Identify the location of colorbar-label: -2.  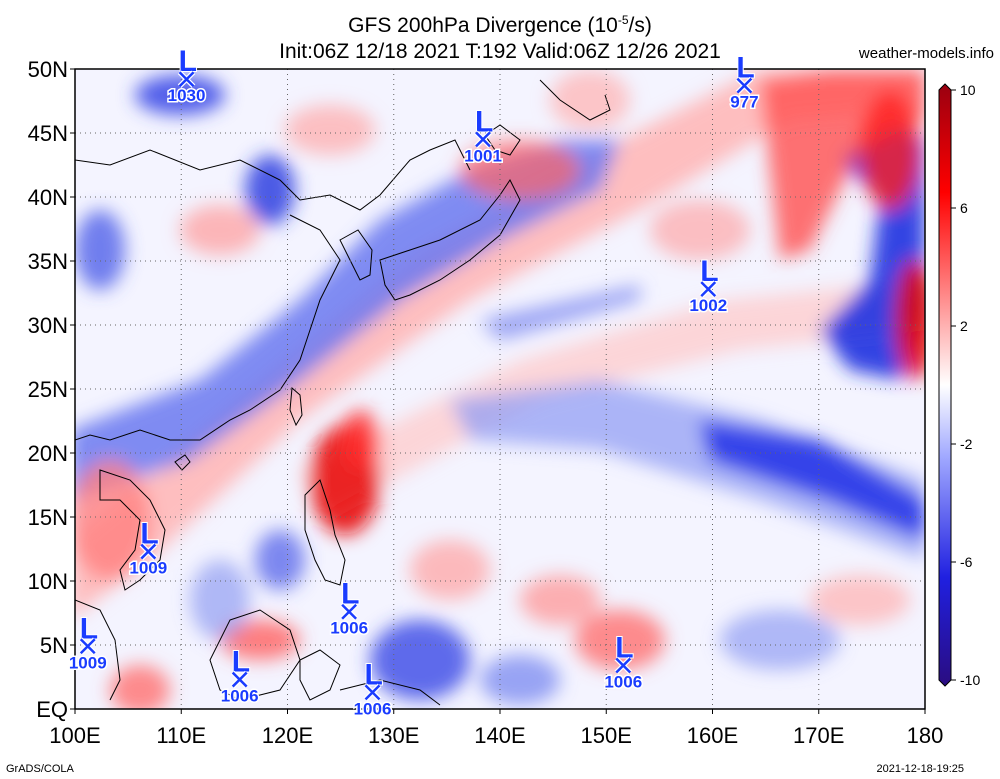
(966, 444).